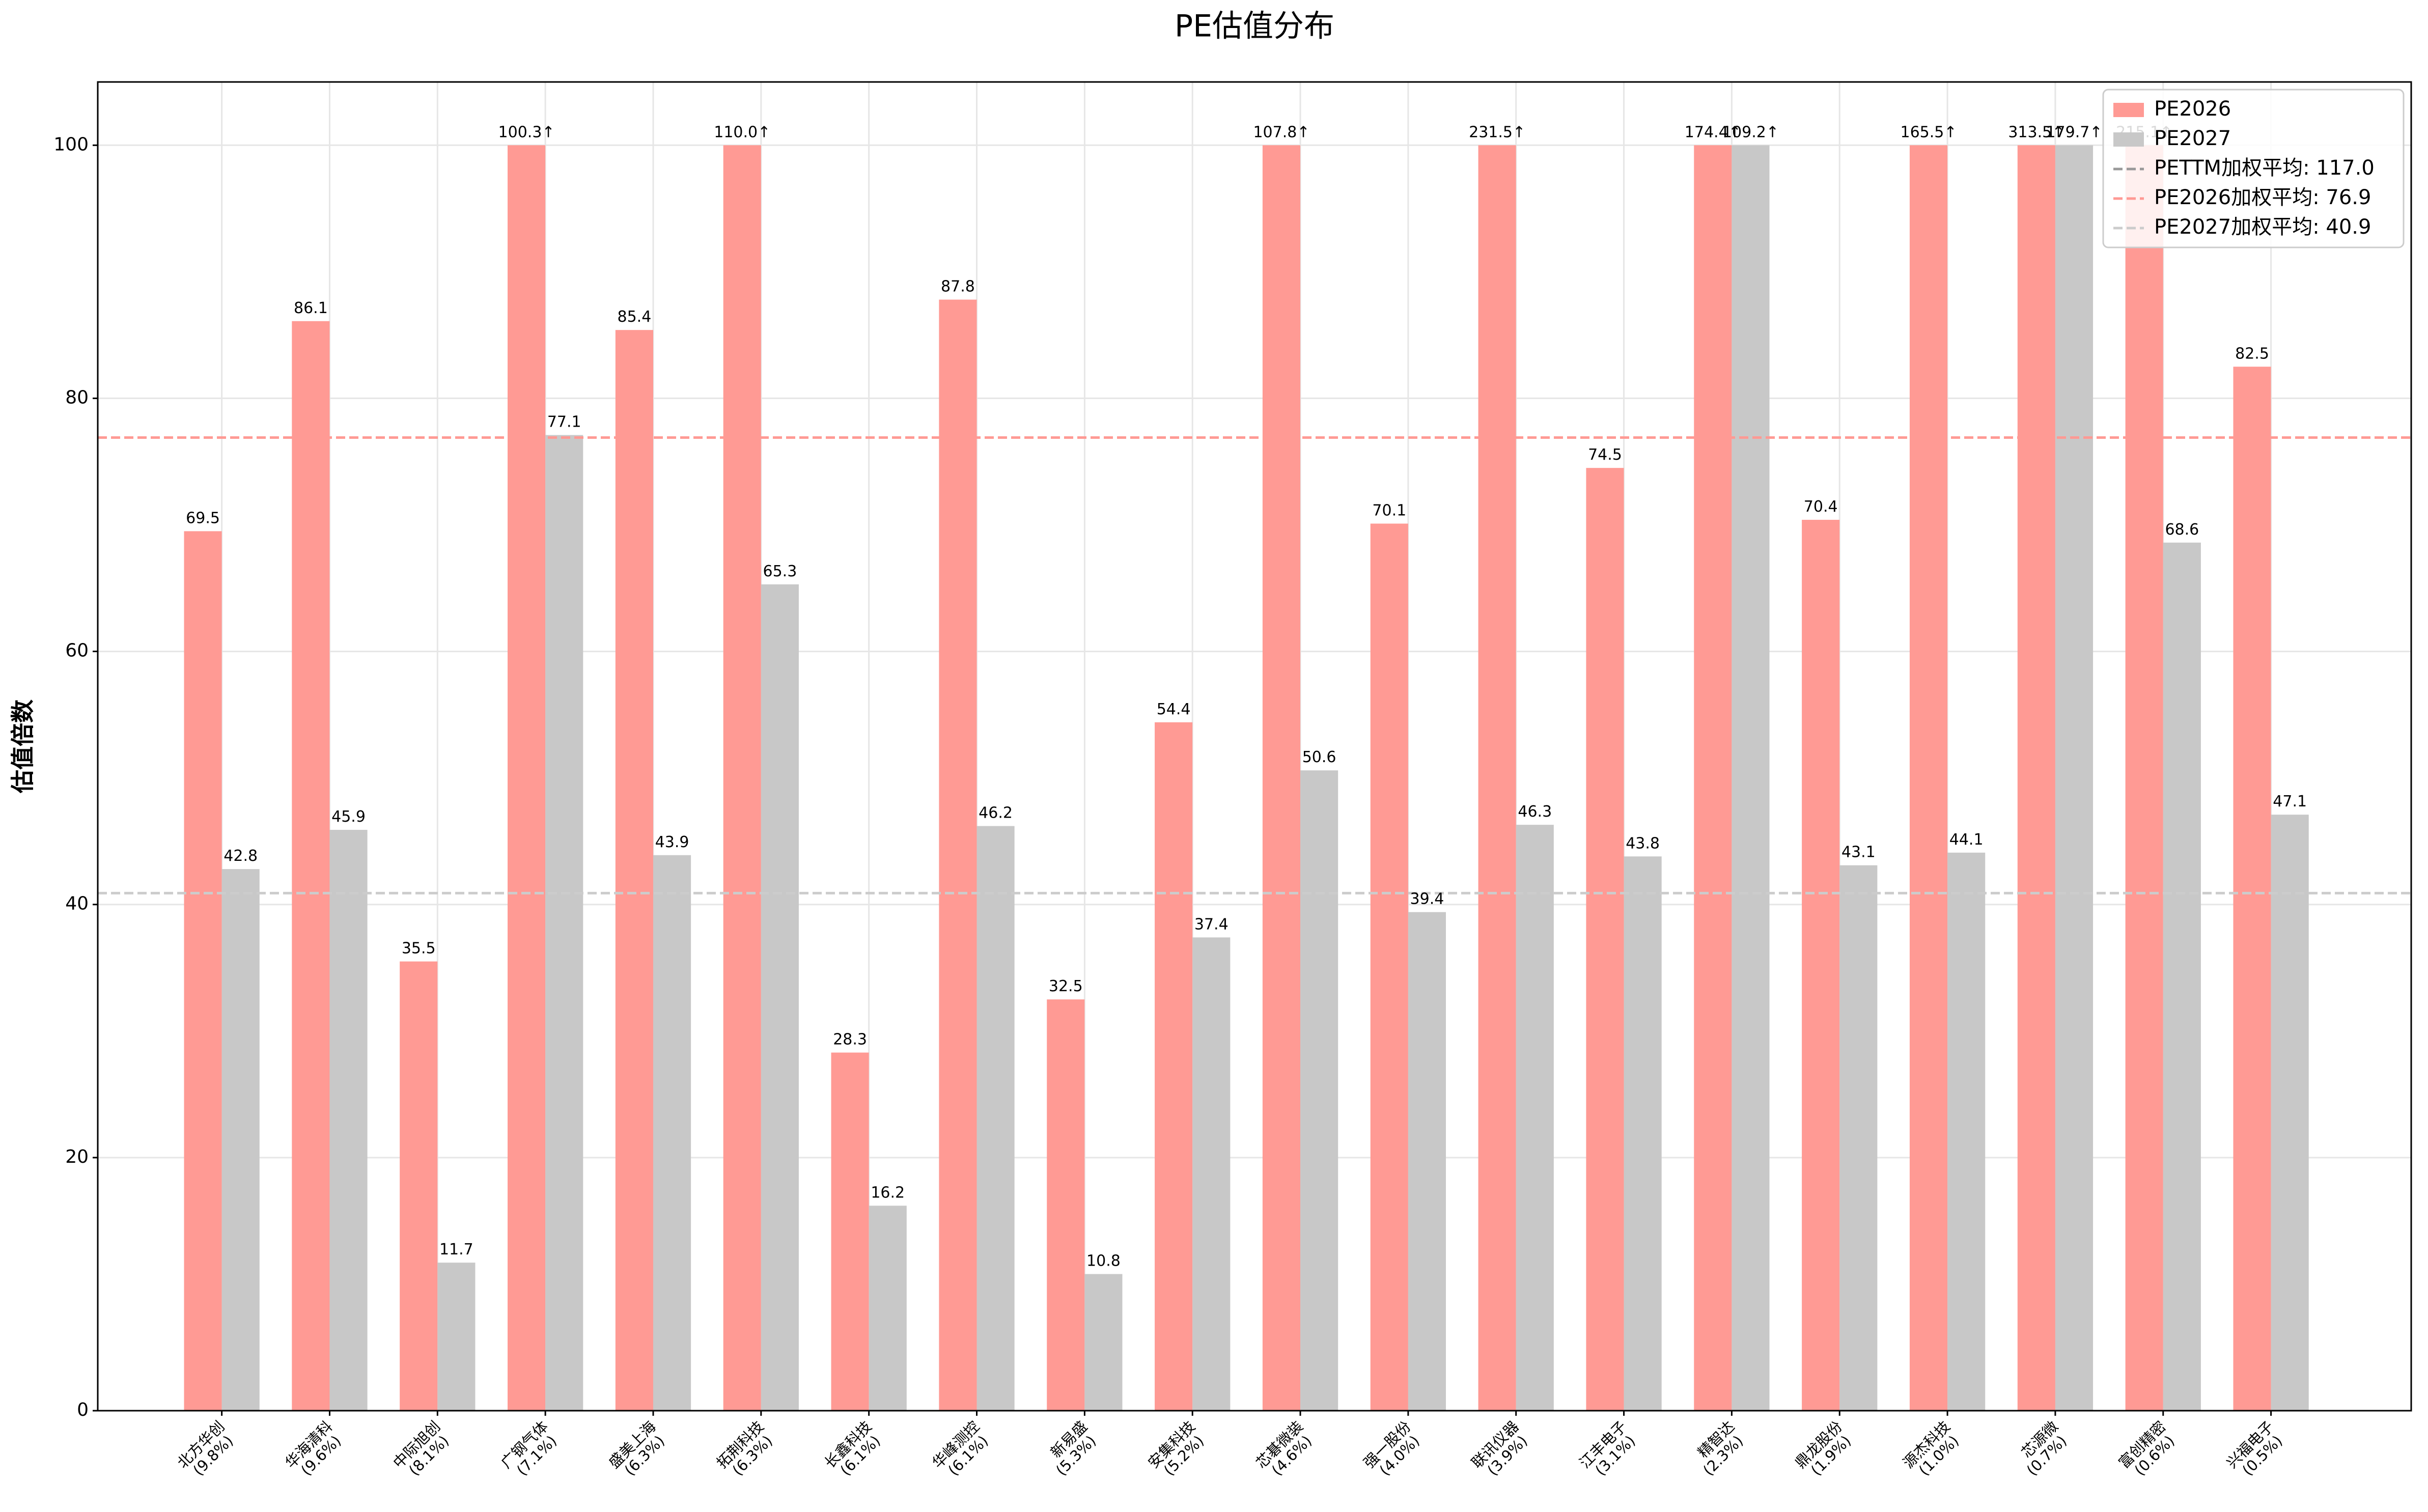 This screenshot has height=1512, width=2428. I want to click on y-tick-label: 60, so click(77, 650).